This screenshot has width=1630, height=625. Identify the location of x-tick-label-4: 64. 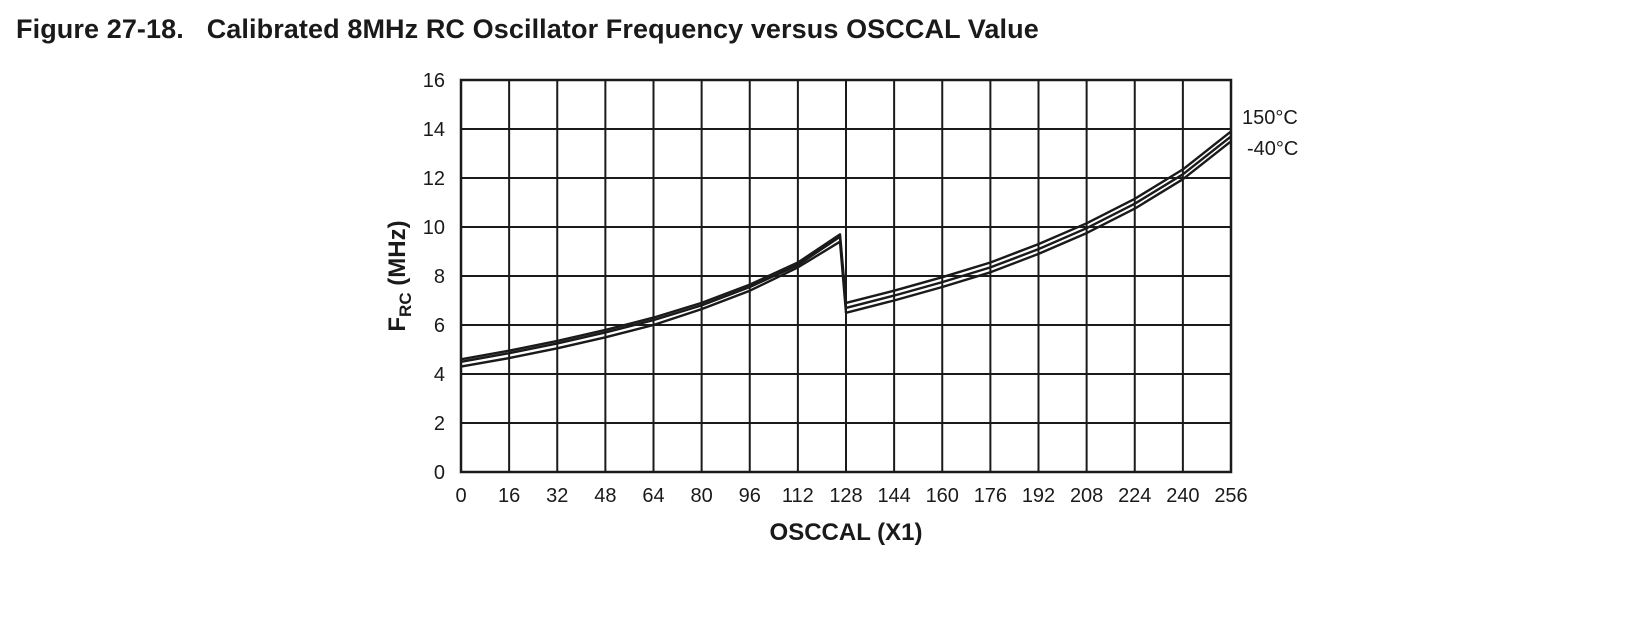
(653, 496).